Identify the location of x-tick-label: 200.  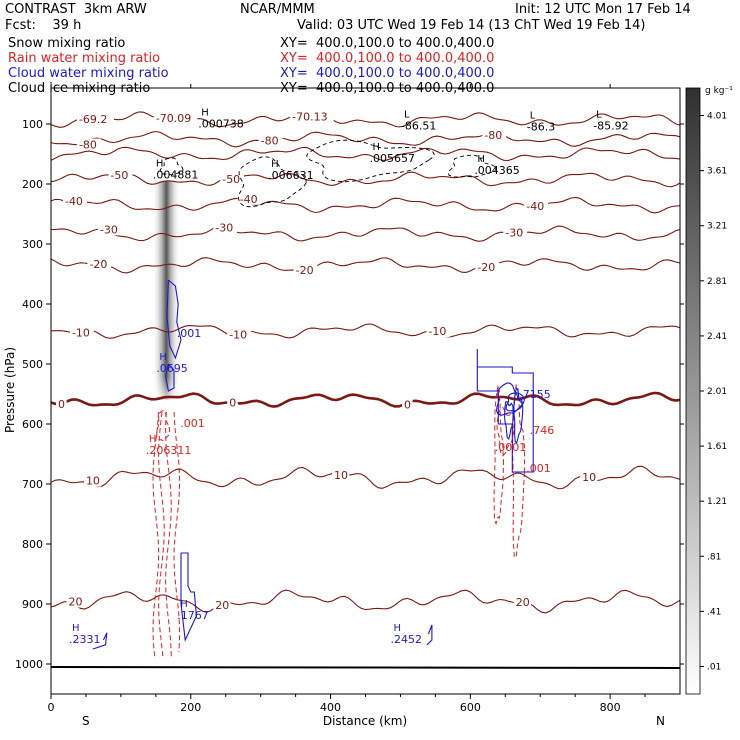
(190, 707).